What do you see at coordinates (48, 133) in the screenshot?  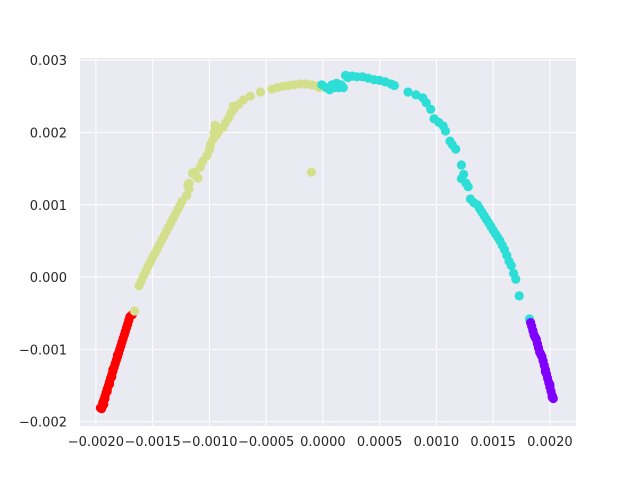 I see `y-tick-label: 0.002` at bounding box center [48, 133].